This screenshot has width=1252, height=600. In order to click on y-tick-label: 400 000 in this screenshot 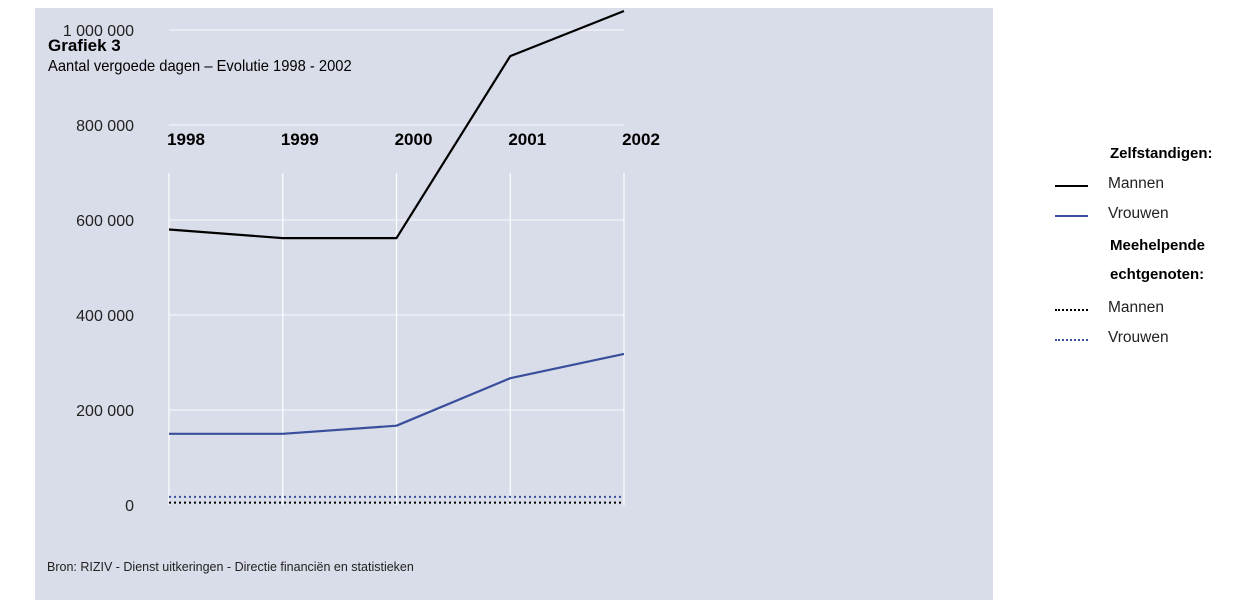, I will do `click(105, 316)`.